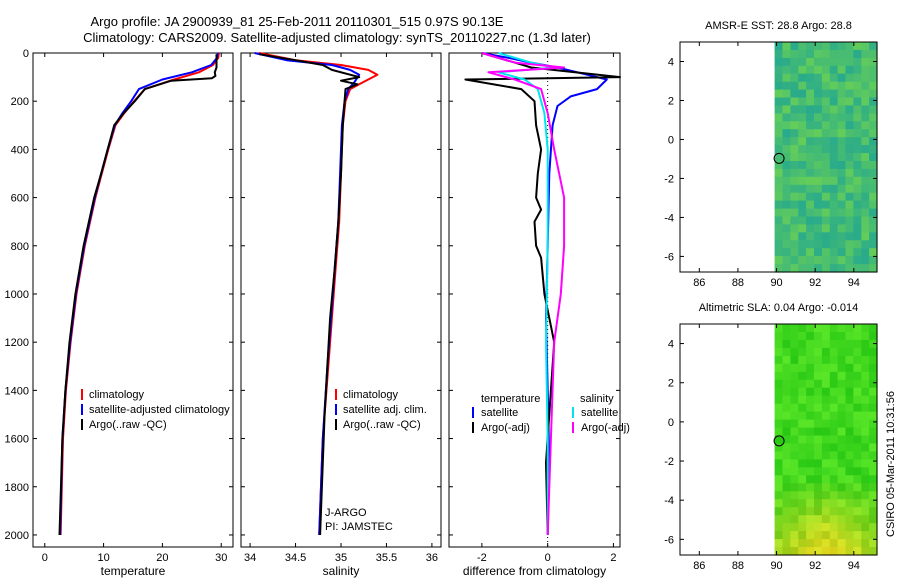 Image resolution: width=900 pixels, height=580 pixels. What do you see at coordinates (779, 308) in the screenshot?
I see `map-title: Altimetric SLA: 0.04 Argo: -0.014` at bounding box center [779, 308].